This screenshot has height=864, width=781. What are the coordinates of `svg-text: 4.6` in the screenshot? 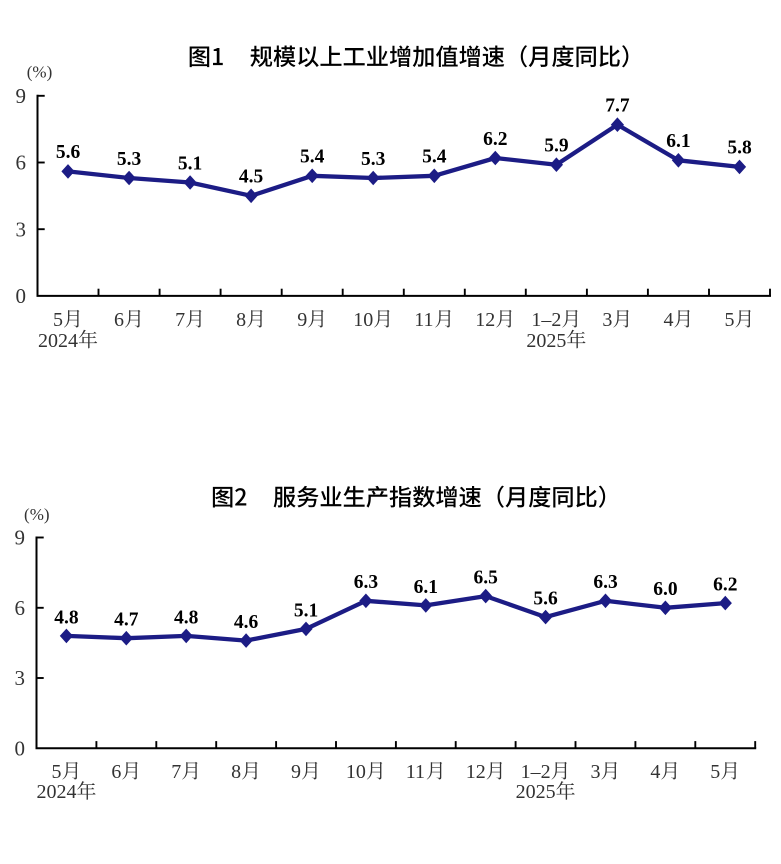 It's located at (246, 622).